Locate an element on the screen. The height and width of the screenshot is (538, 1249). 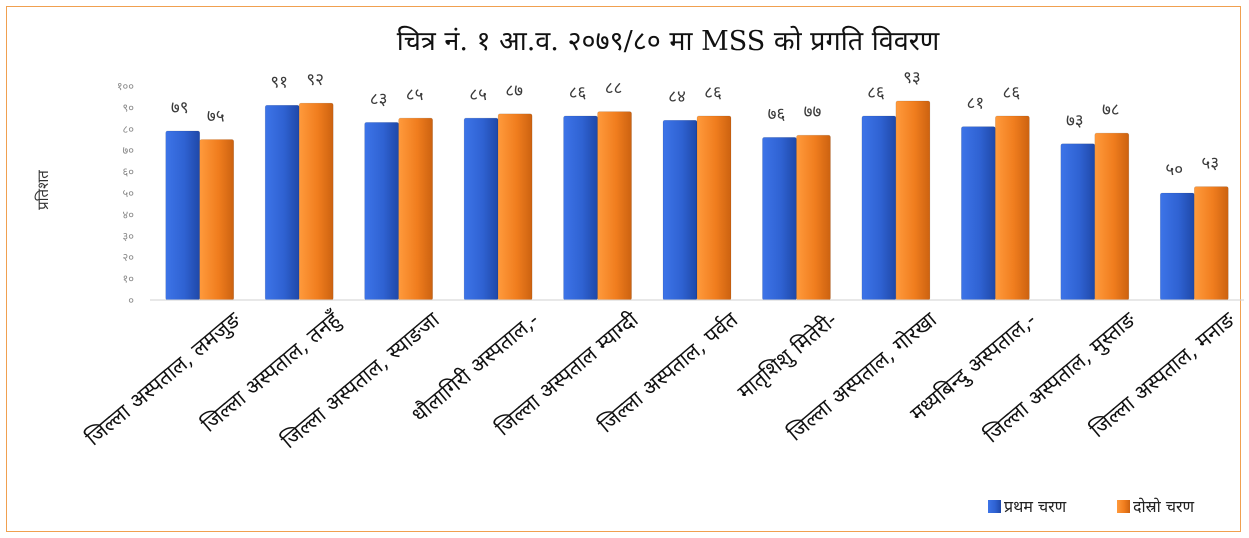
data-label: ८४ is located at coordinates (677, 97).